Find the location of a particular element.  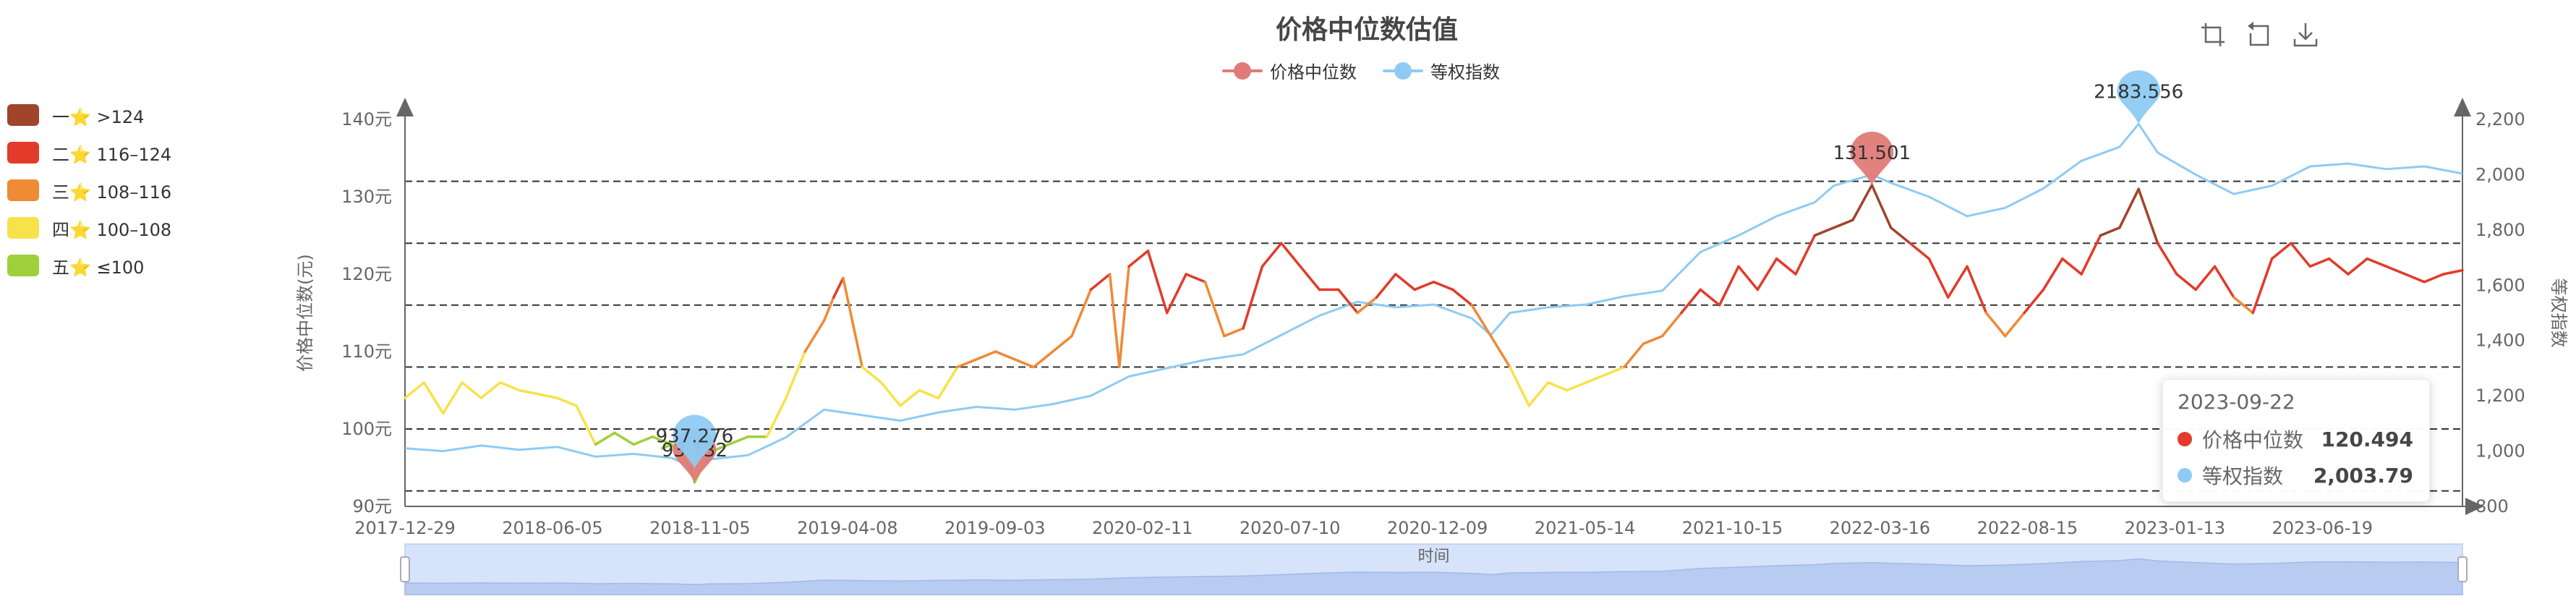

legend-label: 等权指数 is located at coordinates (1465, 72).